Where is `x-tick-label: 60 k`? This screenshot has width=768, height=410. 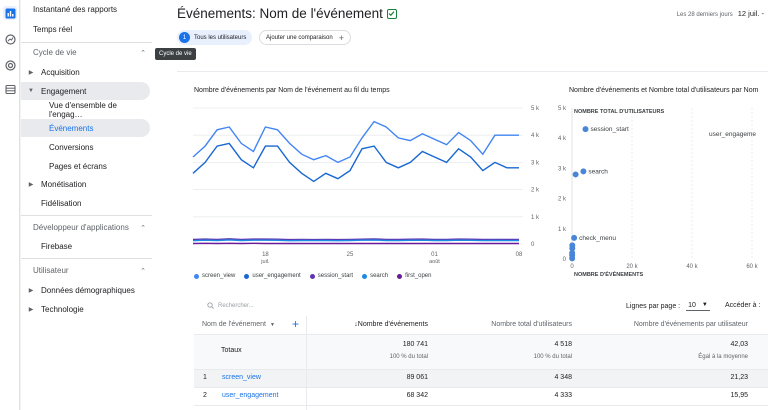
x-tick-label: 60 k is located at coordinates (752, 267).